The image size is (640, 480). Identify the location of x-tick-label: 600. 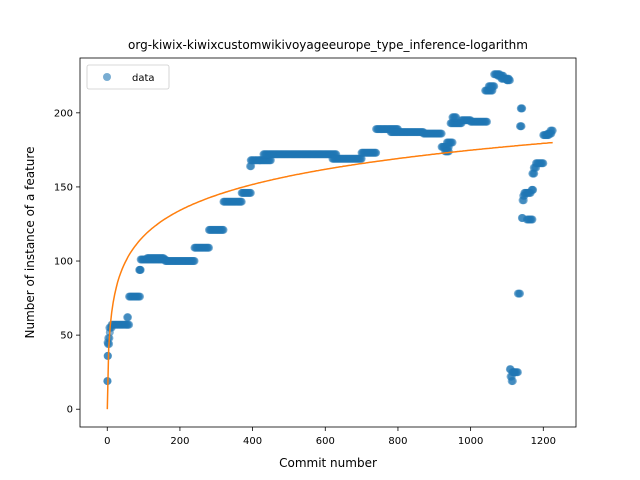
(325, 441).